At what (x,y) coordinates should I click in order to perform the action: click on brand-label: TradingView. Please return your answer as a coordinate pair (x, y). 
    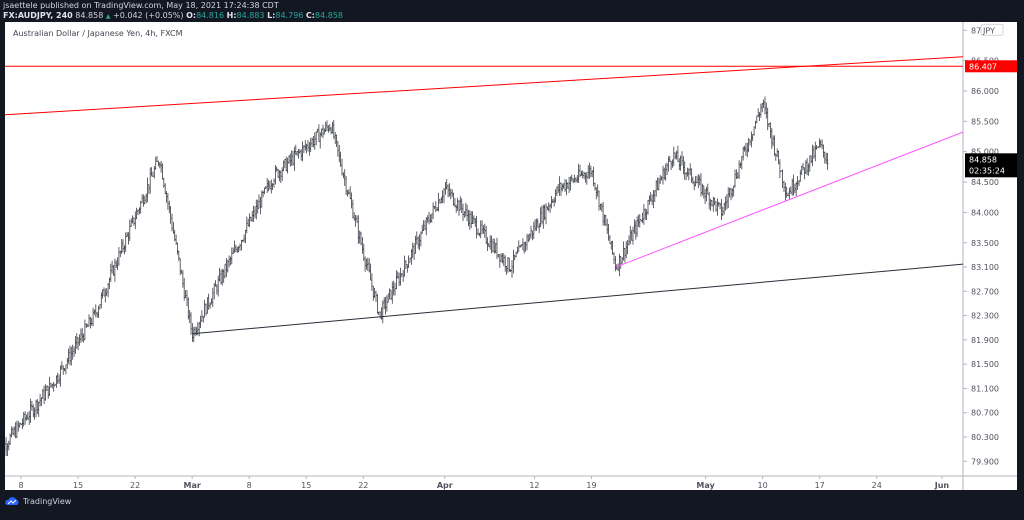
    Looking at the image, I should click on (47, 501).